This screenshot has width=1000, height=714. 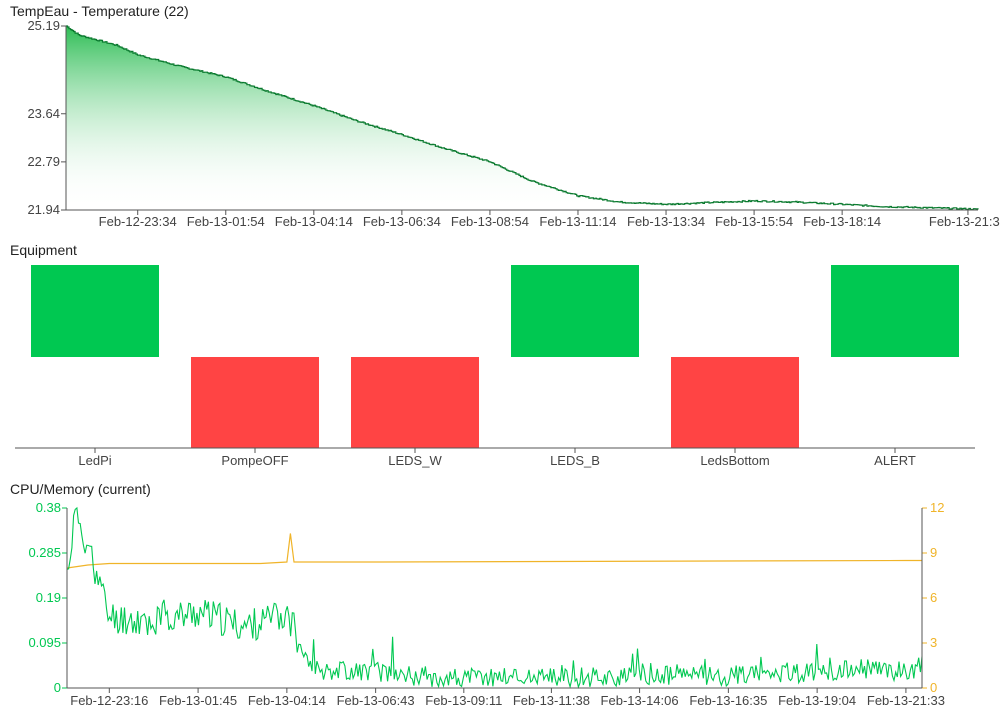 What do you see at coordinates (817, 700) in the screenshot?
I see `cpu-memory-x-tick-label: Feb-13-19:04` at bounding box center [817, 700].